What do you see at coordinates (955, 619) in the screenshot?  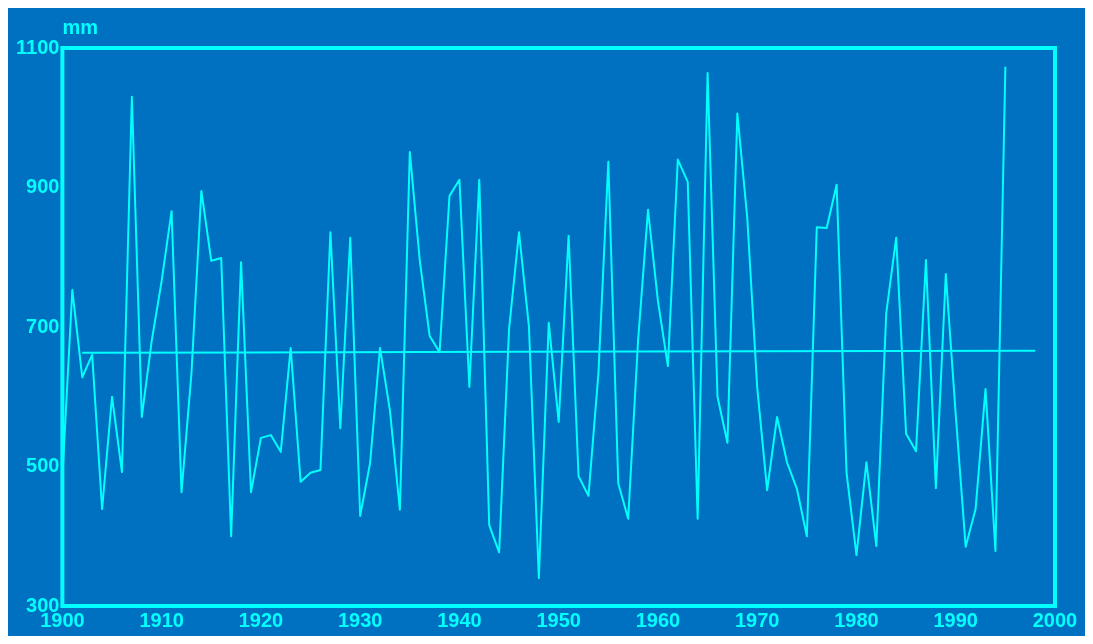 I see `x-tick-label: 1990` at bounding box center [955, 619].